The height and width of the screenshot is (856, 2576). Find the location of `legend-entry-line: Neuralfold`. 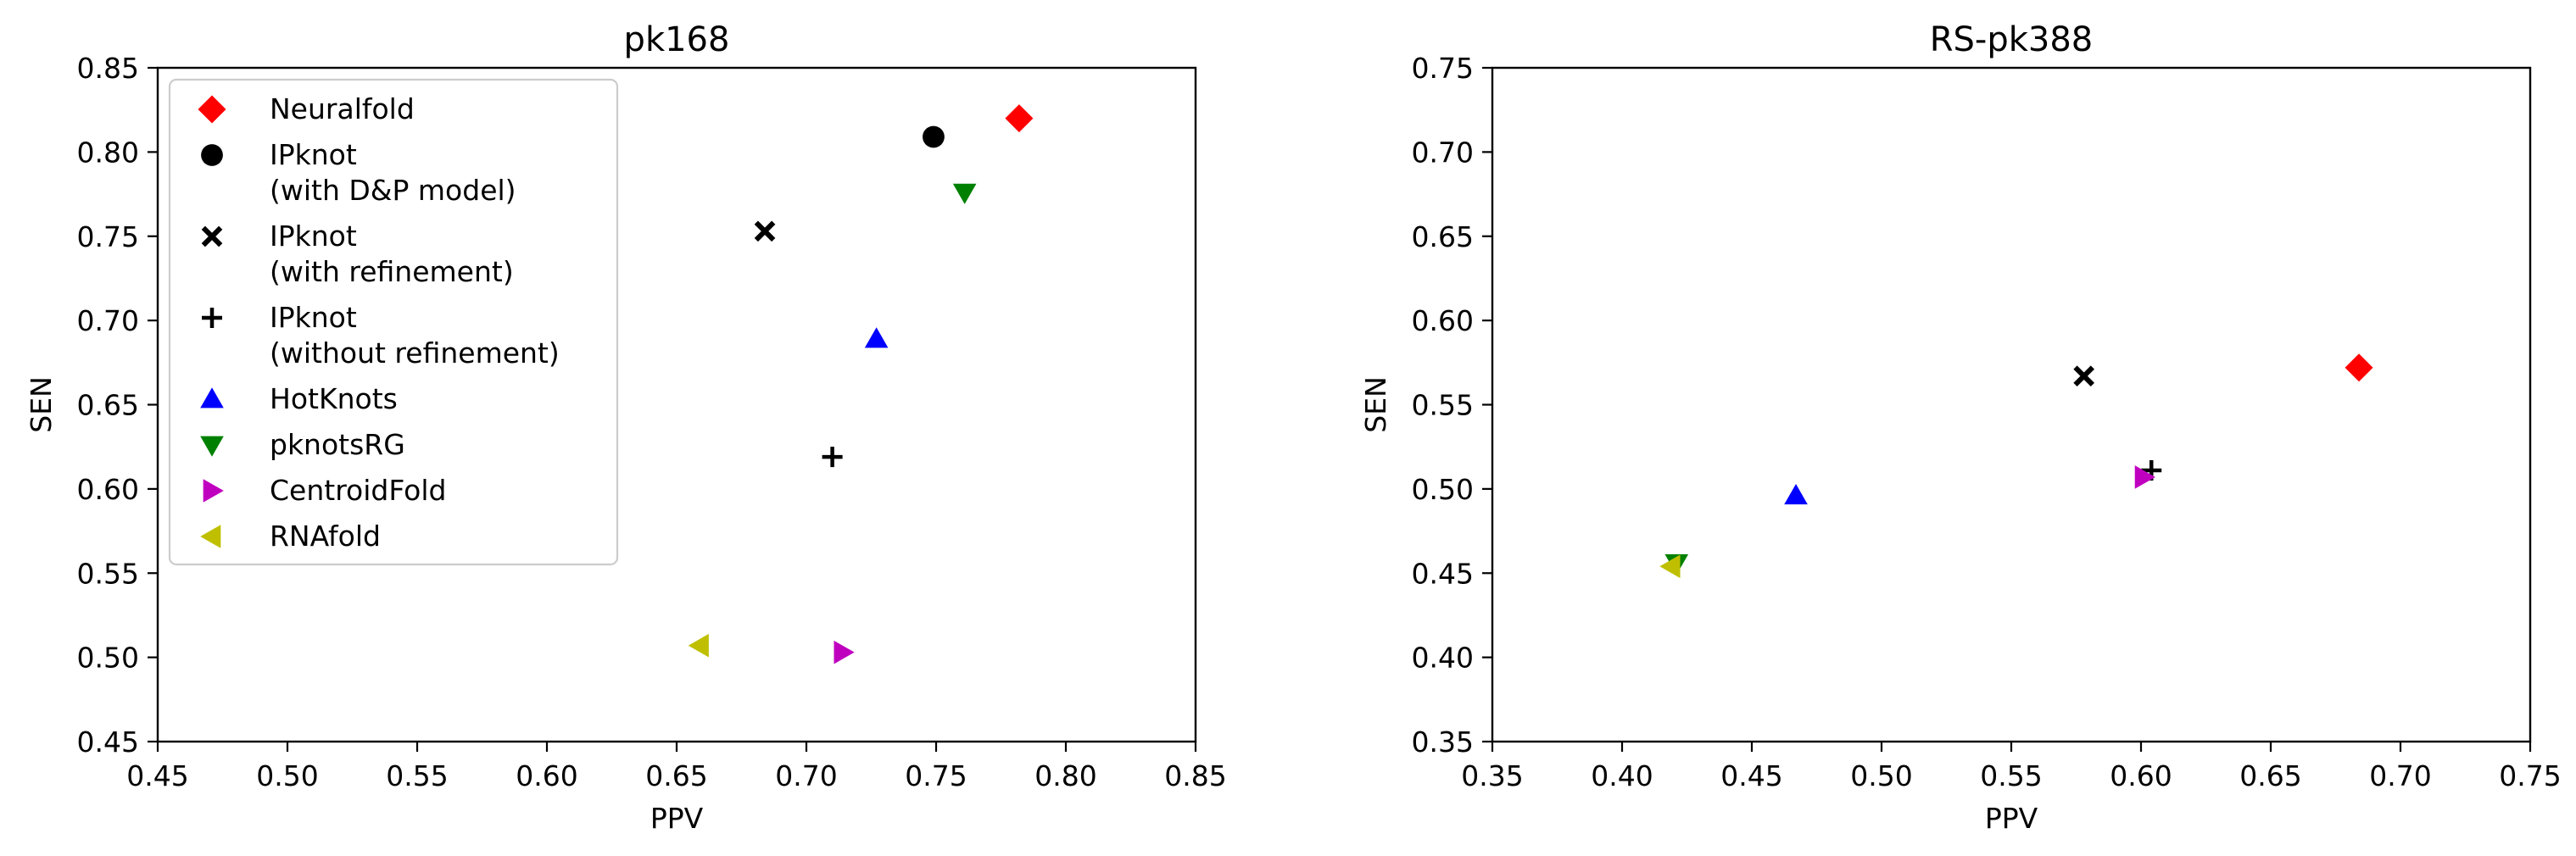

legend-entry-line: Neuralfold is located at coordinates (342, 108).